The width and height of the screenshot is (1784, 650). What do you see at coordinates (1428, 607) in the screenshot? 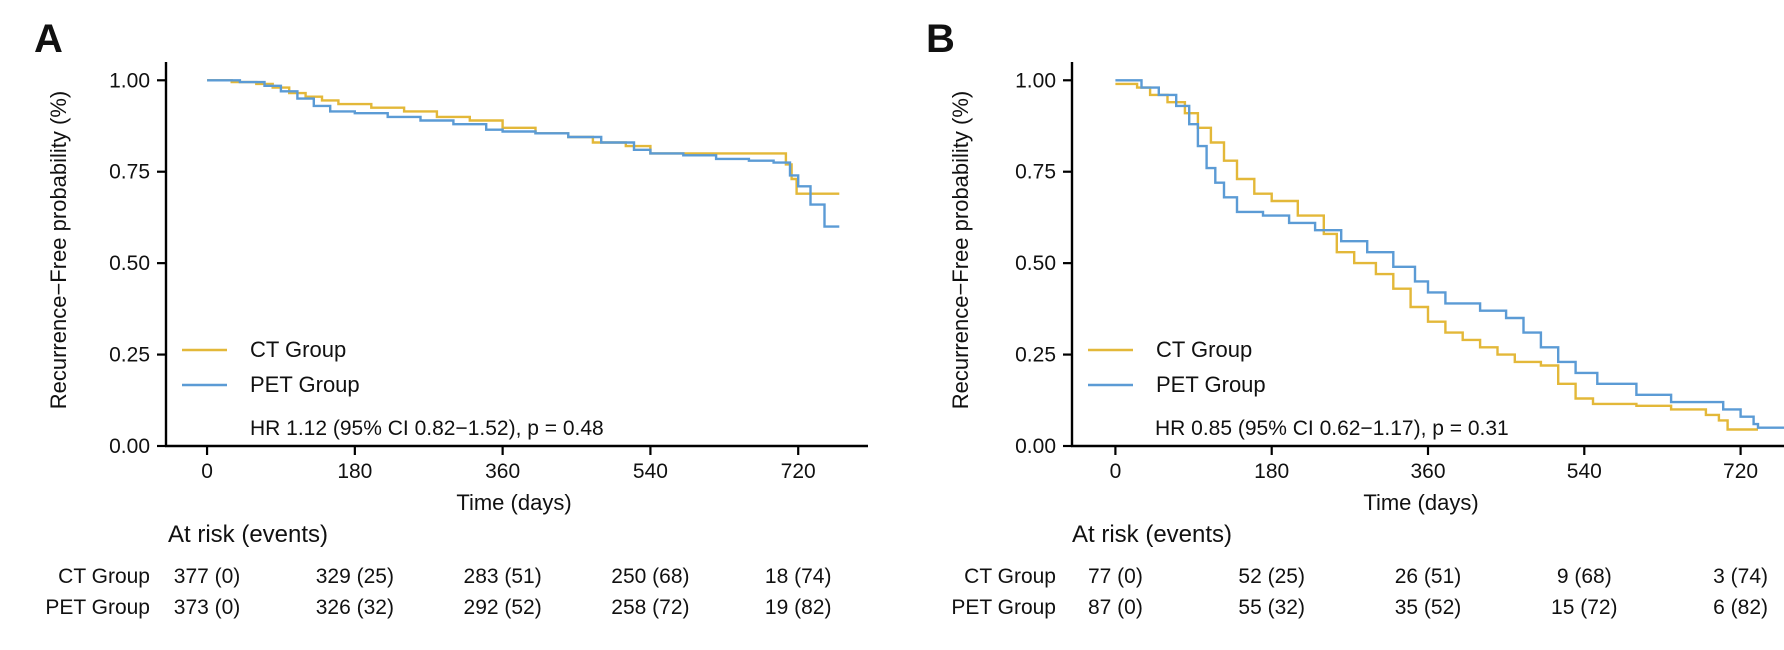
I see `at-risk-cell: 35 (52)` at bounding box center [1428, 607].